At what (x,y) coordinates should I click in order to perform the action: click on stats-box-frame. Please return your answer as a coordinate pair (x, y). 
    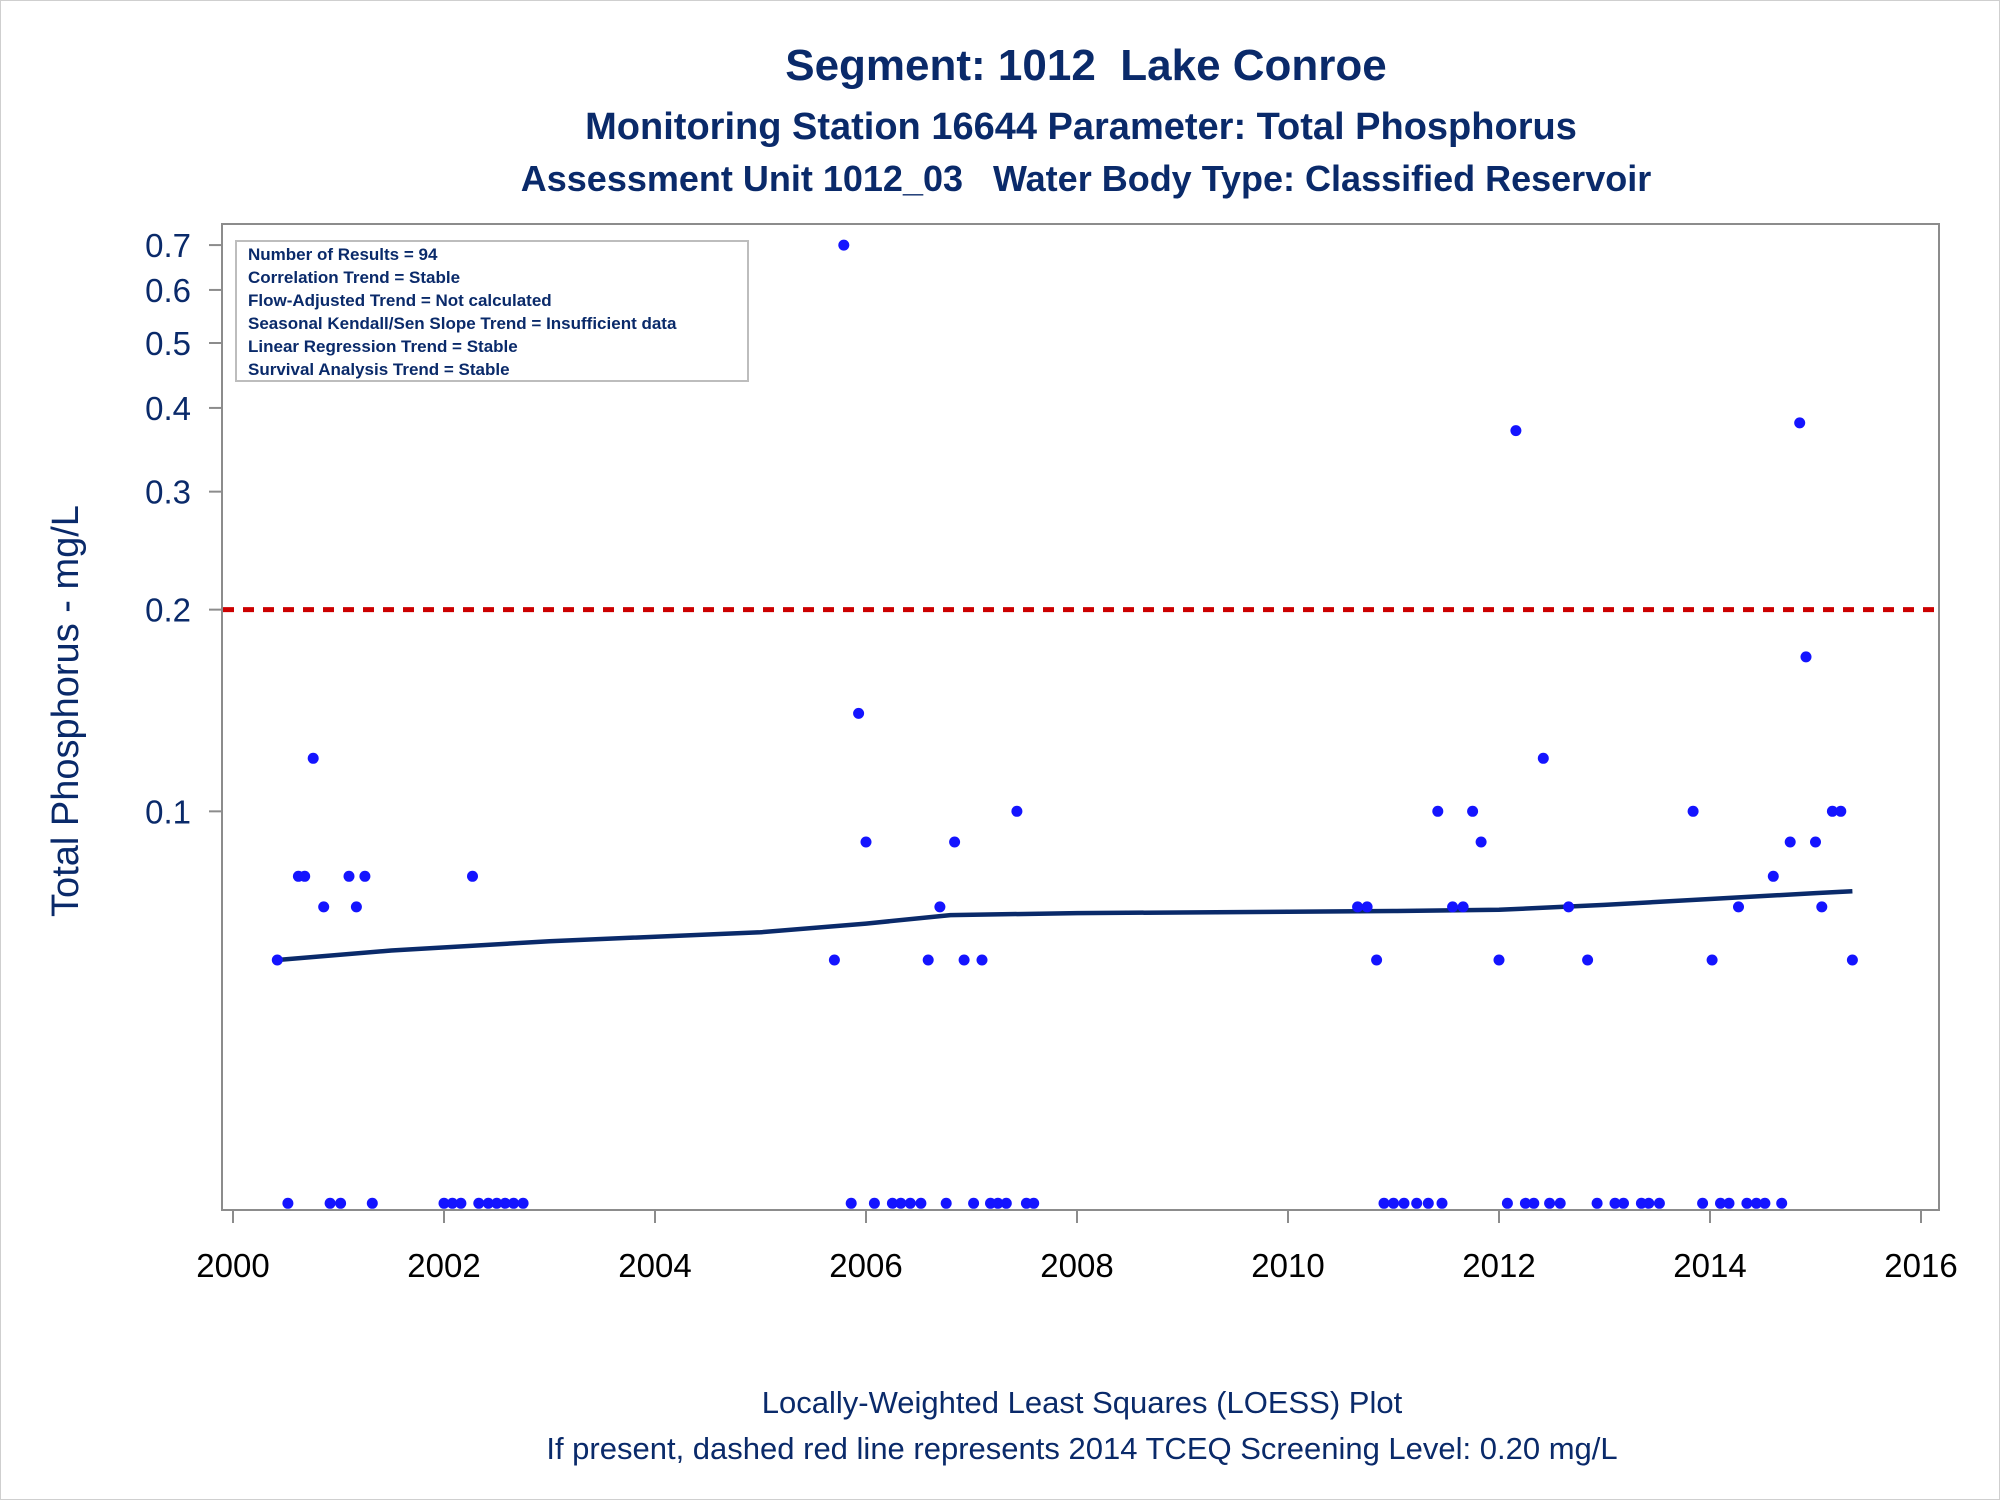
    Looking at the image, I should click on (492, 311).